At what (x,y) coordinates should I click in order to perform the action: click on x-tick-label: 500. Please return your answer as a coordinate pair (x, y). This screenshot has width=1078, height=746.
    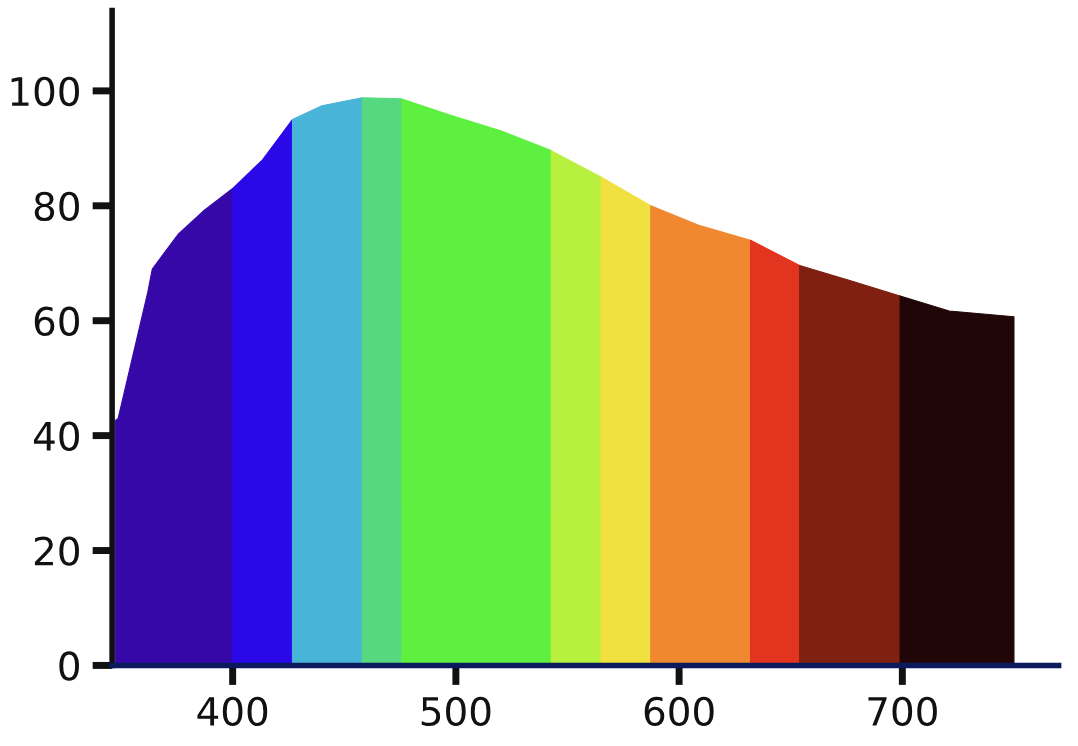
    Looking at the image, I should click on (456, 711).